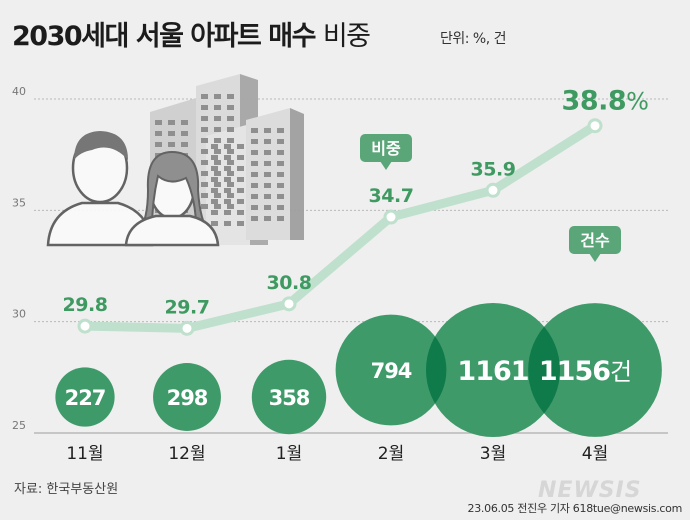  I want to click on point-value-label: 38.8%, so click(605, 101).